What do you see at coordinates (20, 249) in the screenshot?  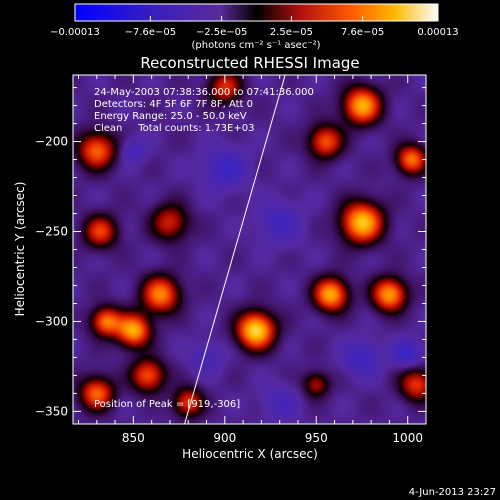 I see `y-axis-label: Heliocentric Y (arcsec)` at bounding box center [20, 249].